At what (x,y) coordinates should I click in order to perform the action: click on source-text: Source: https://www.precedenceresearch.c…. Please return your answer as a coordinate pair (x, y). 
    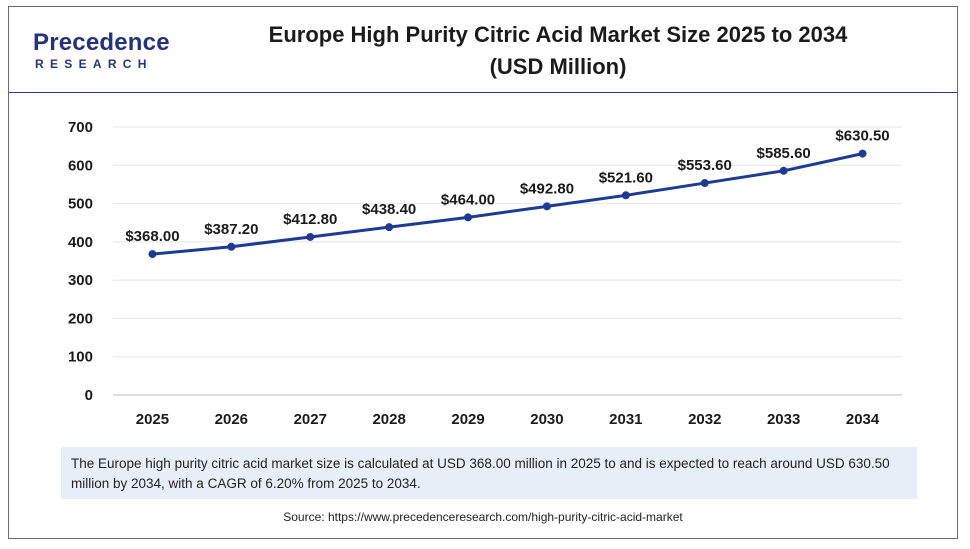
    Looking at the image, I should click on (483, 517).